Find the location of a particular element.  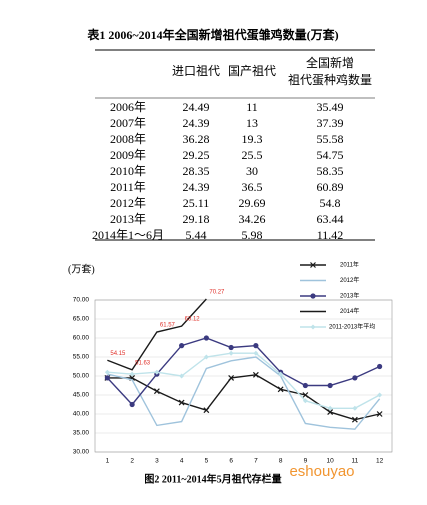

data-label: 70.27 is located at coordinates (217, 293).